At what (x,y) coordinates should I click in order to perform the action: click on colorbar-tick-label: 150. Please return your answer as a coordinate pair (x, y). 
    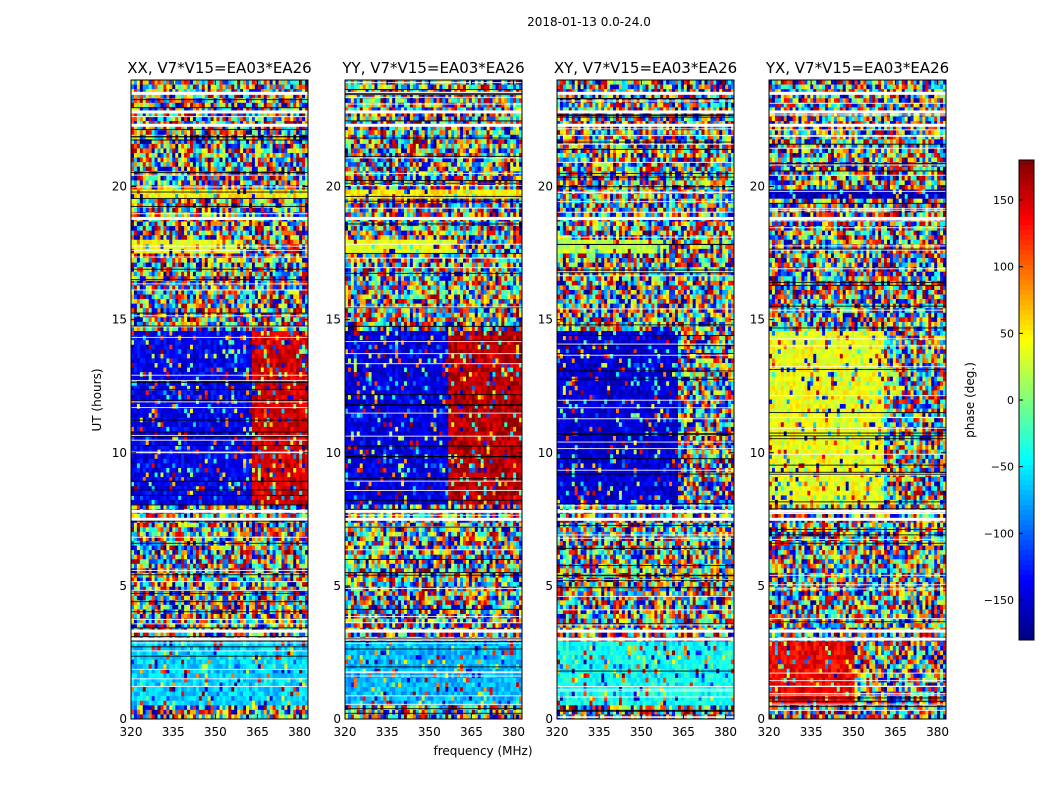
    Looking at the image, I should click on (1003, 200).